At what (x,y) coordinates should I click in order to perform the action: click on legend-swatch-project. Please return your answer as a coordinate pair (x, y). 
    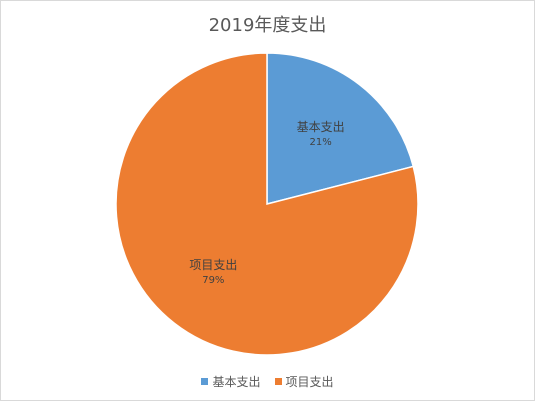
    Looking at the image, I should click on (278, 381).